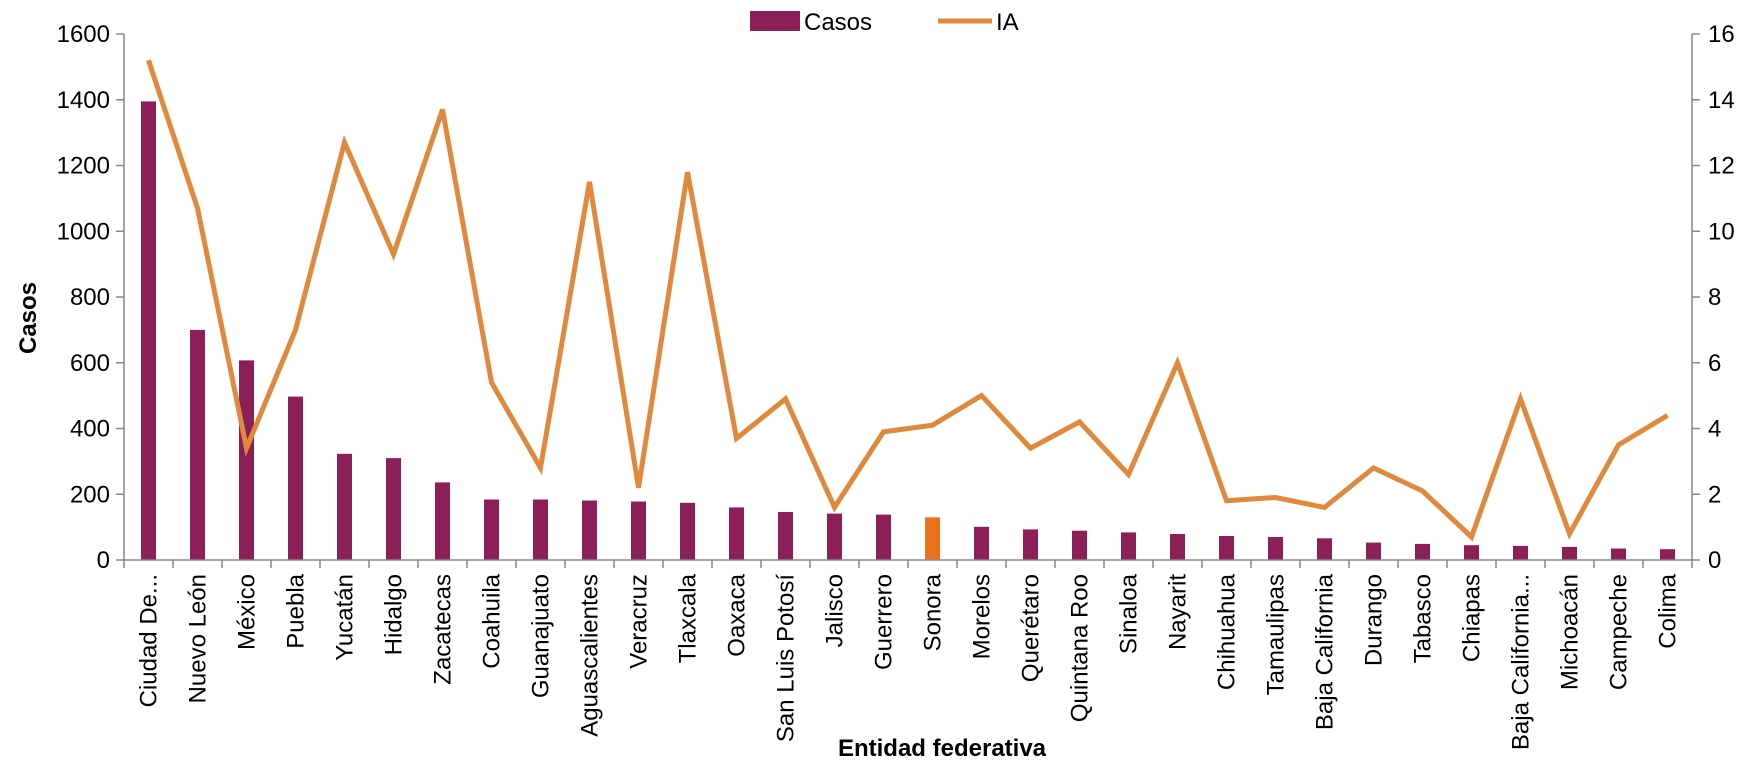 The image size is (1760, 766). What do you see at coordinates (247, 612) in the screenshot?
I see `category-label: México` at bounding box center [247, 612].